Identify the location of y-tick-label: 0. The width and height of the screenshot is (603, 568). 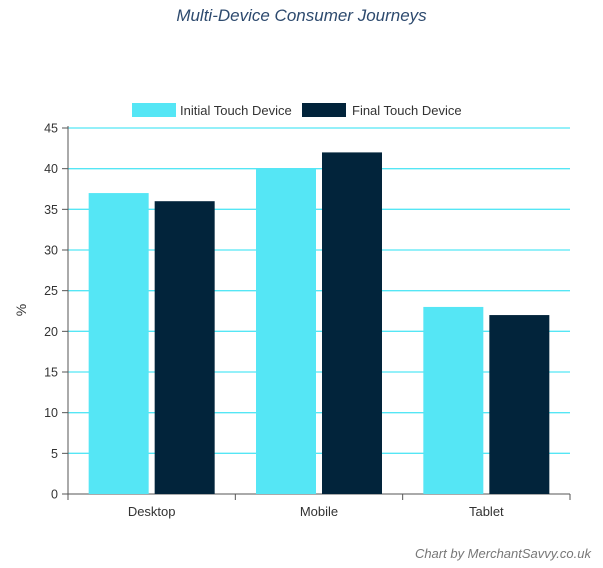
(54, 495).